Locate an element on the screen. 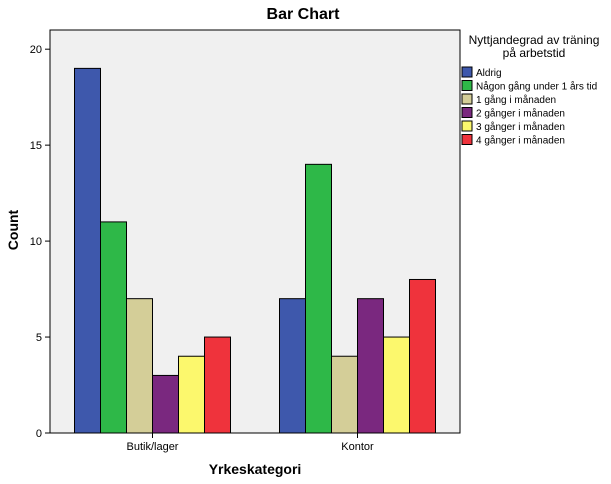 This screenshot has height=484, width=611. y-tick-label: 15 is located at coordinates (36, 146).